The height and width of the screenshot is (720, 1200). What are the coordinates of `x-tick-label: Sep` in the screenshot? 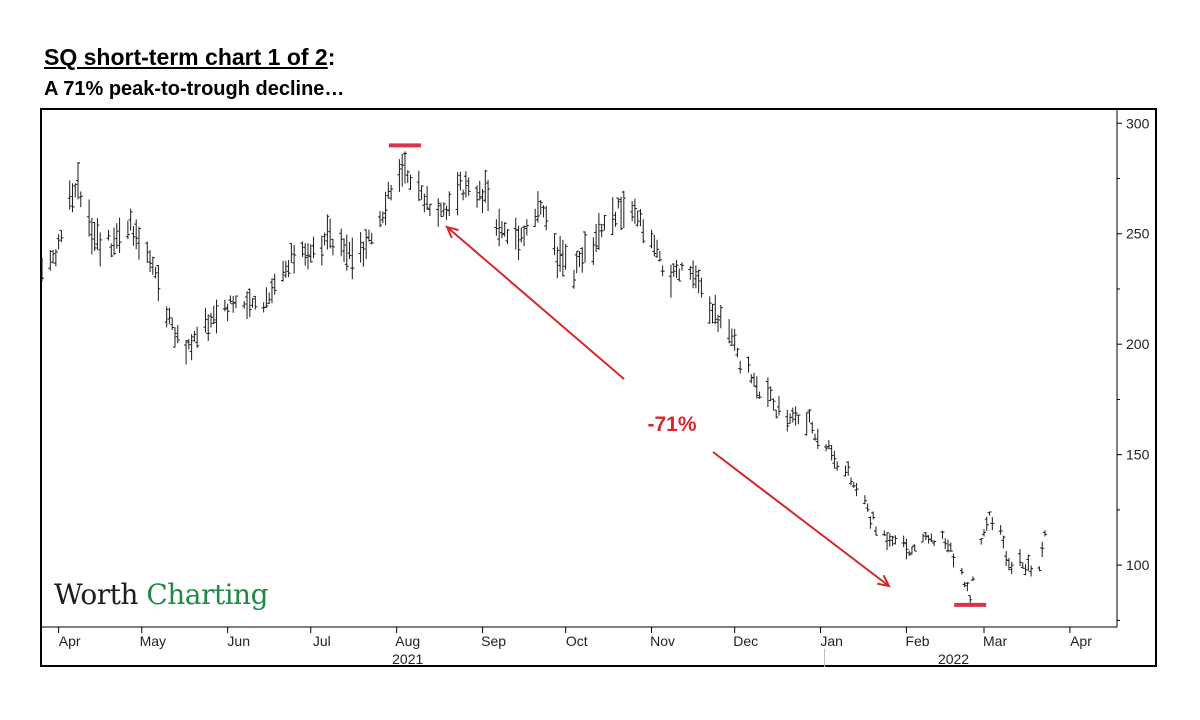 It's located at (493, 641).